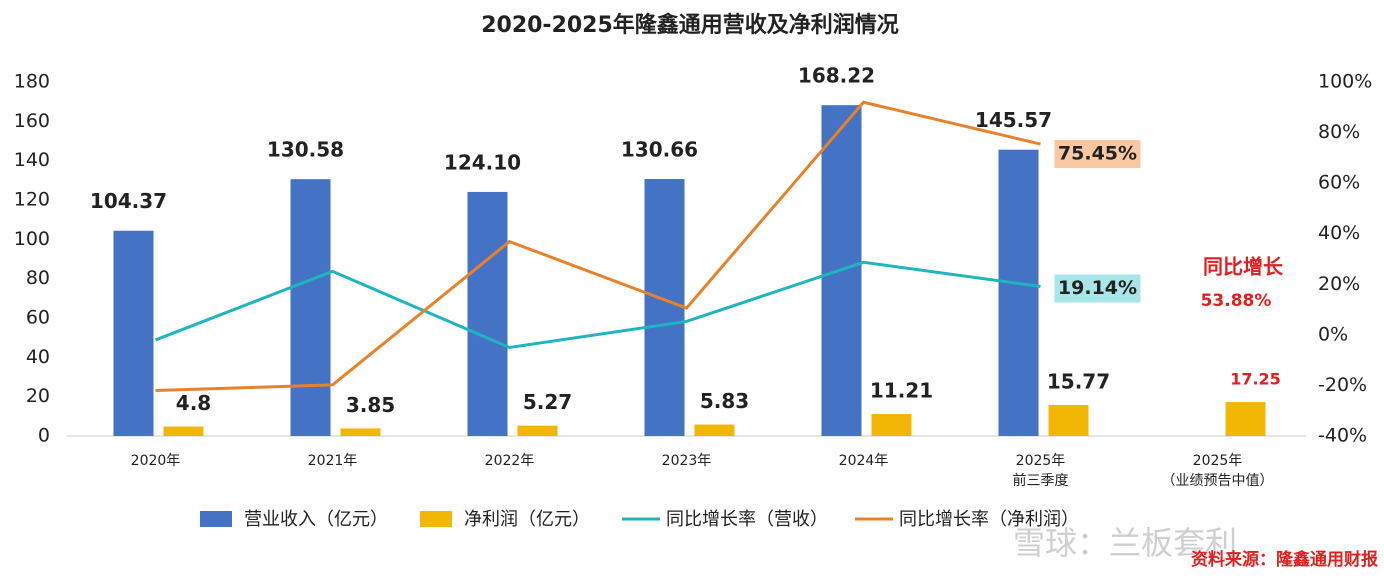 Image resolution: width=1384 pixels, height=584 pixels. I want to click on data-label: 19.14%, so click(1097, 288).